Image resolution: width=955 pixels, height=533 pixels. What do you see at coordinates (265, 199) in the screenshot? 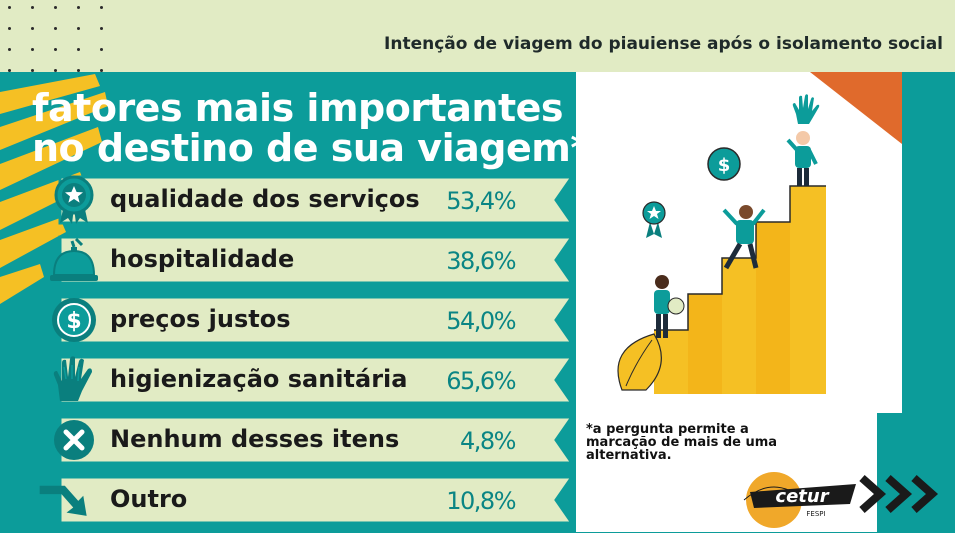
I see `factor-label: qualidade dos serviços` at bounding box center [265, 199].